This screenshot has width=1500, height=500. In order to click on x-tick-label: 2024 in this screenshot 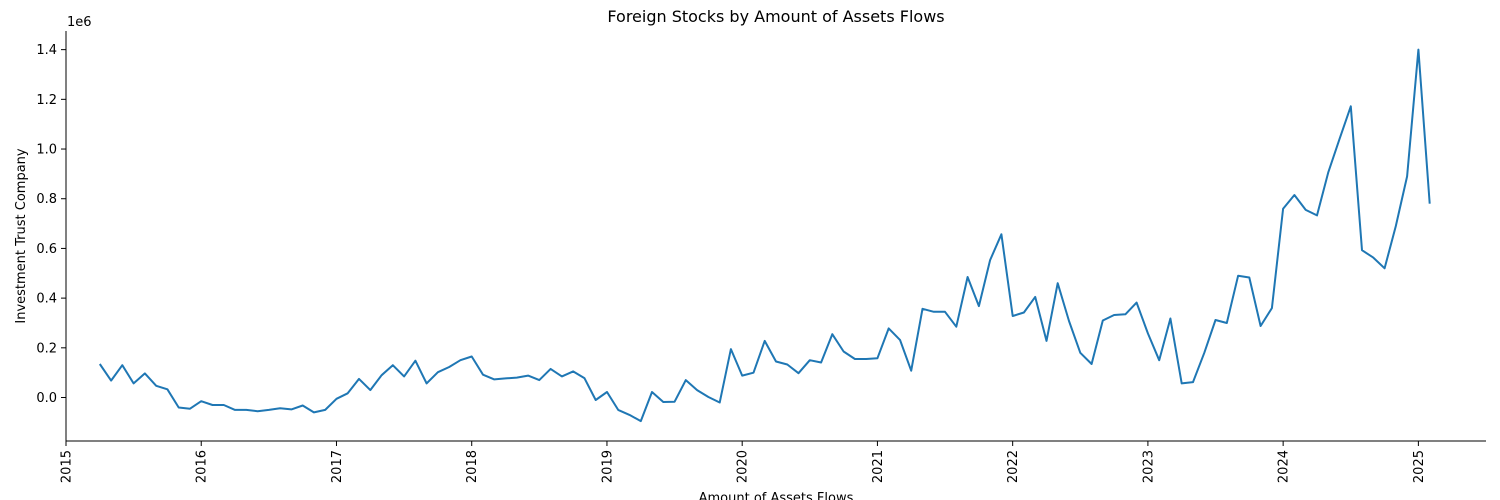, I will do `click(1284, 466)`.